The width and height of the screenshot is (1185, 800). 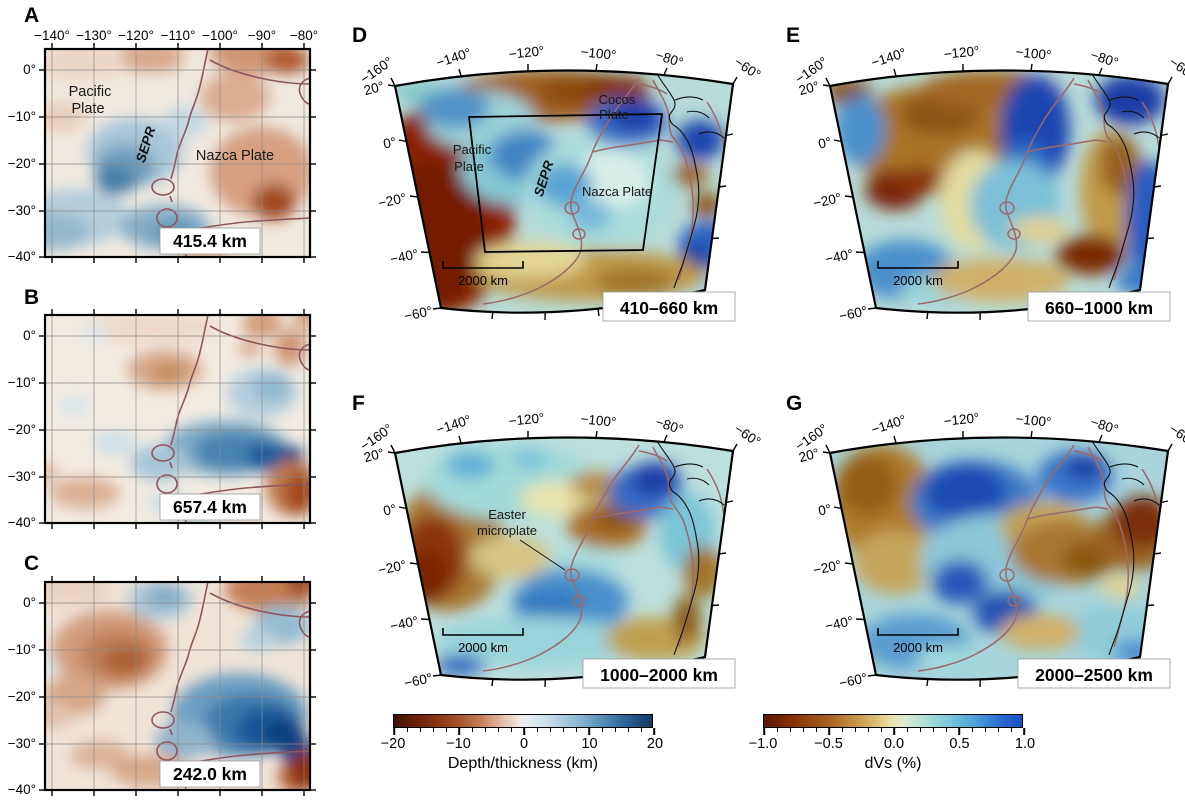 I want to click on depth-range-badge: 660–1000 km, so click(x=1099, y=306).